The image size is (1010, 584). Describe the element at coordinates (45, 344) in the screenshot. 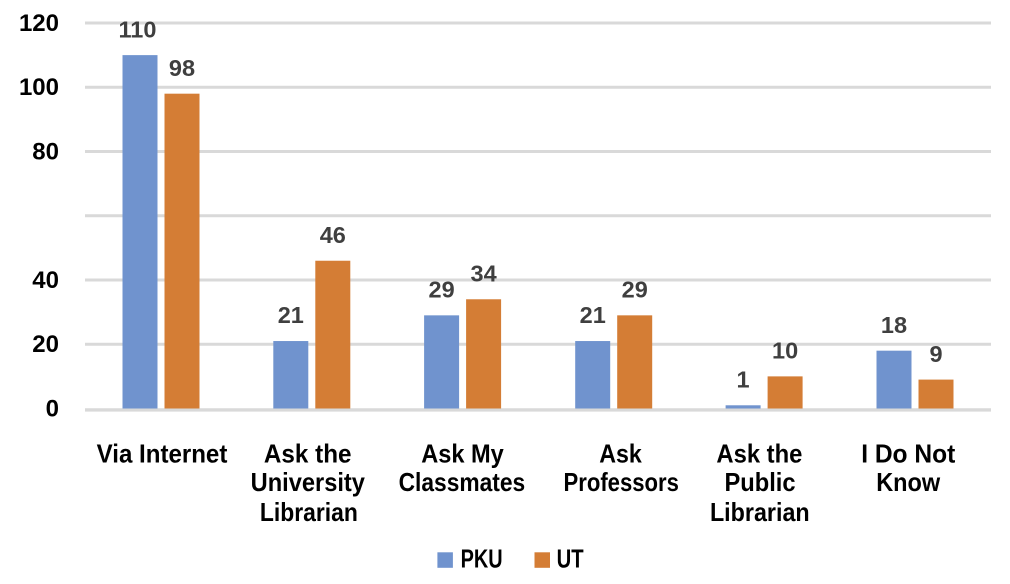

I see `svg-text: 20` at that location.